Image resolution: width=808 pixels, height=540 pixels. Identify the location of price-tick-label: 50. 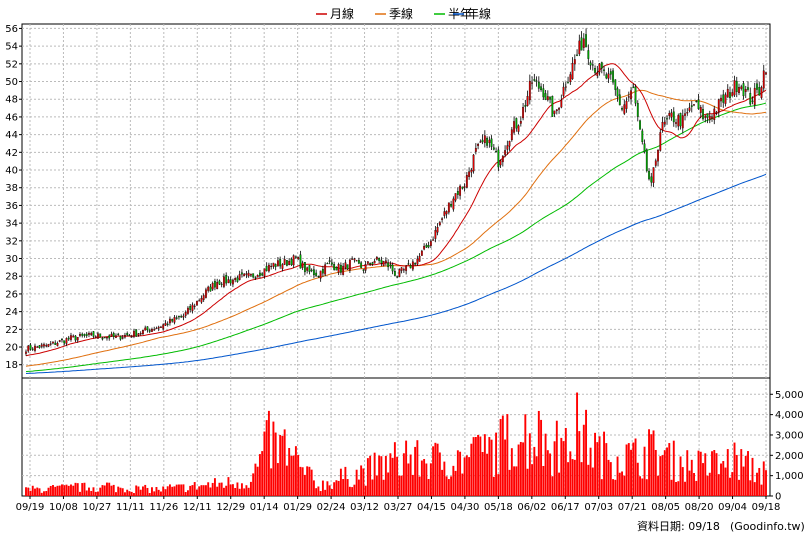
(11, 82).